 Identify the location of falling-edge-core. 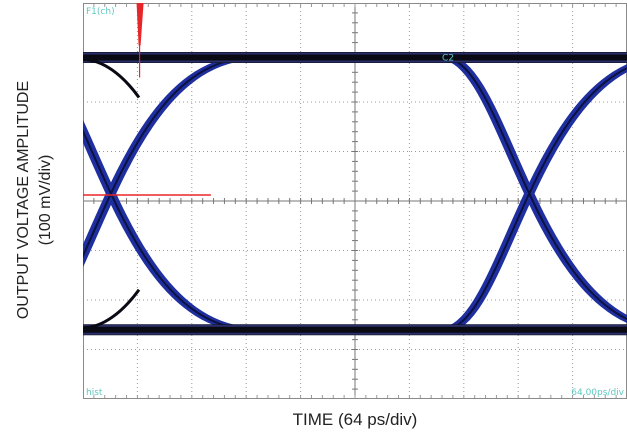
(168, 229).